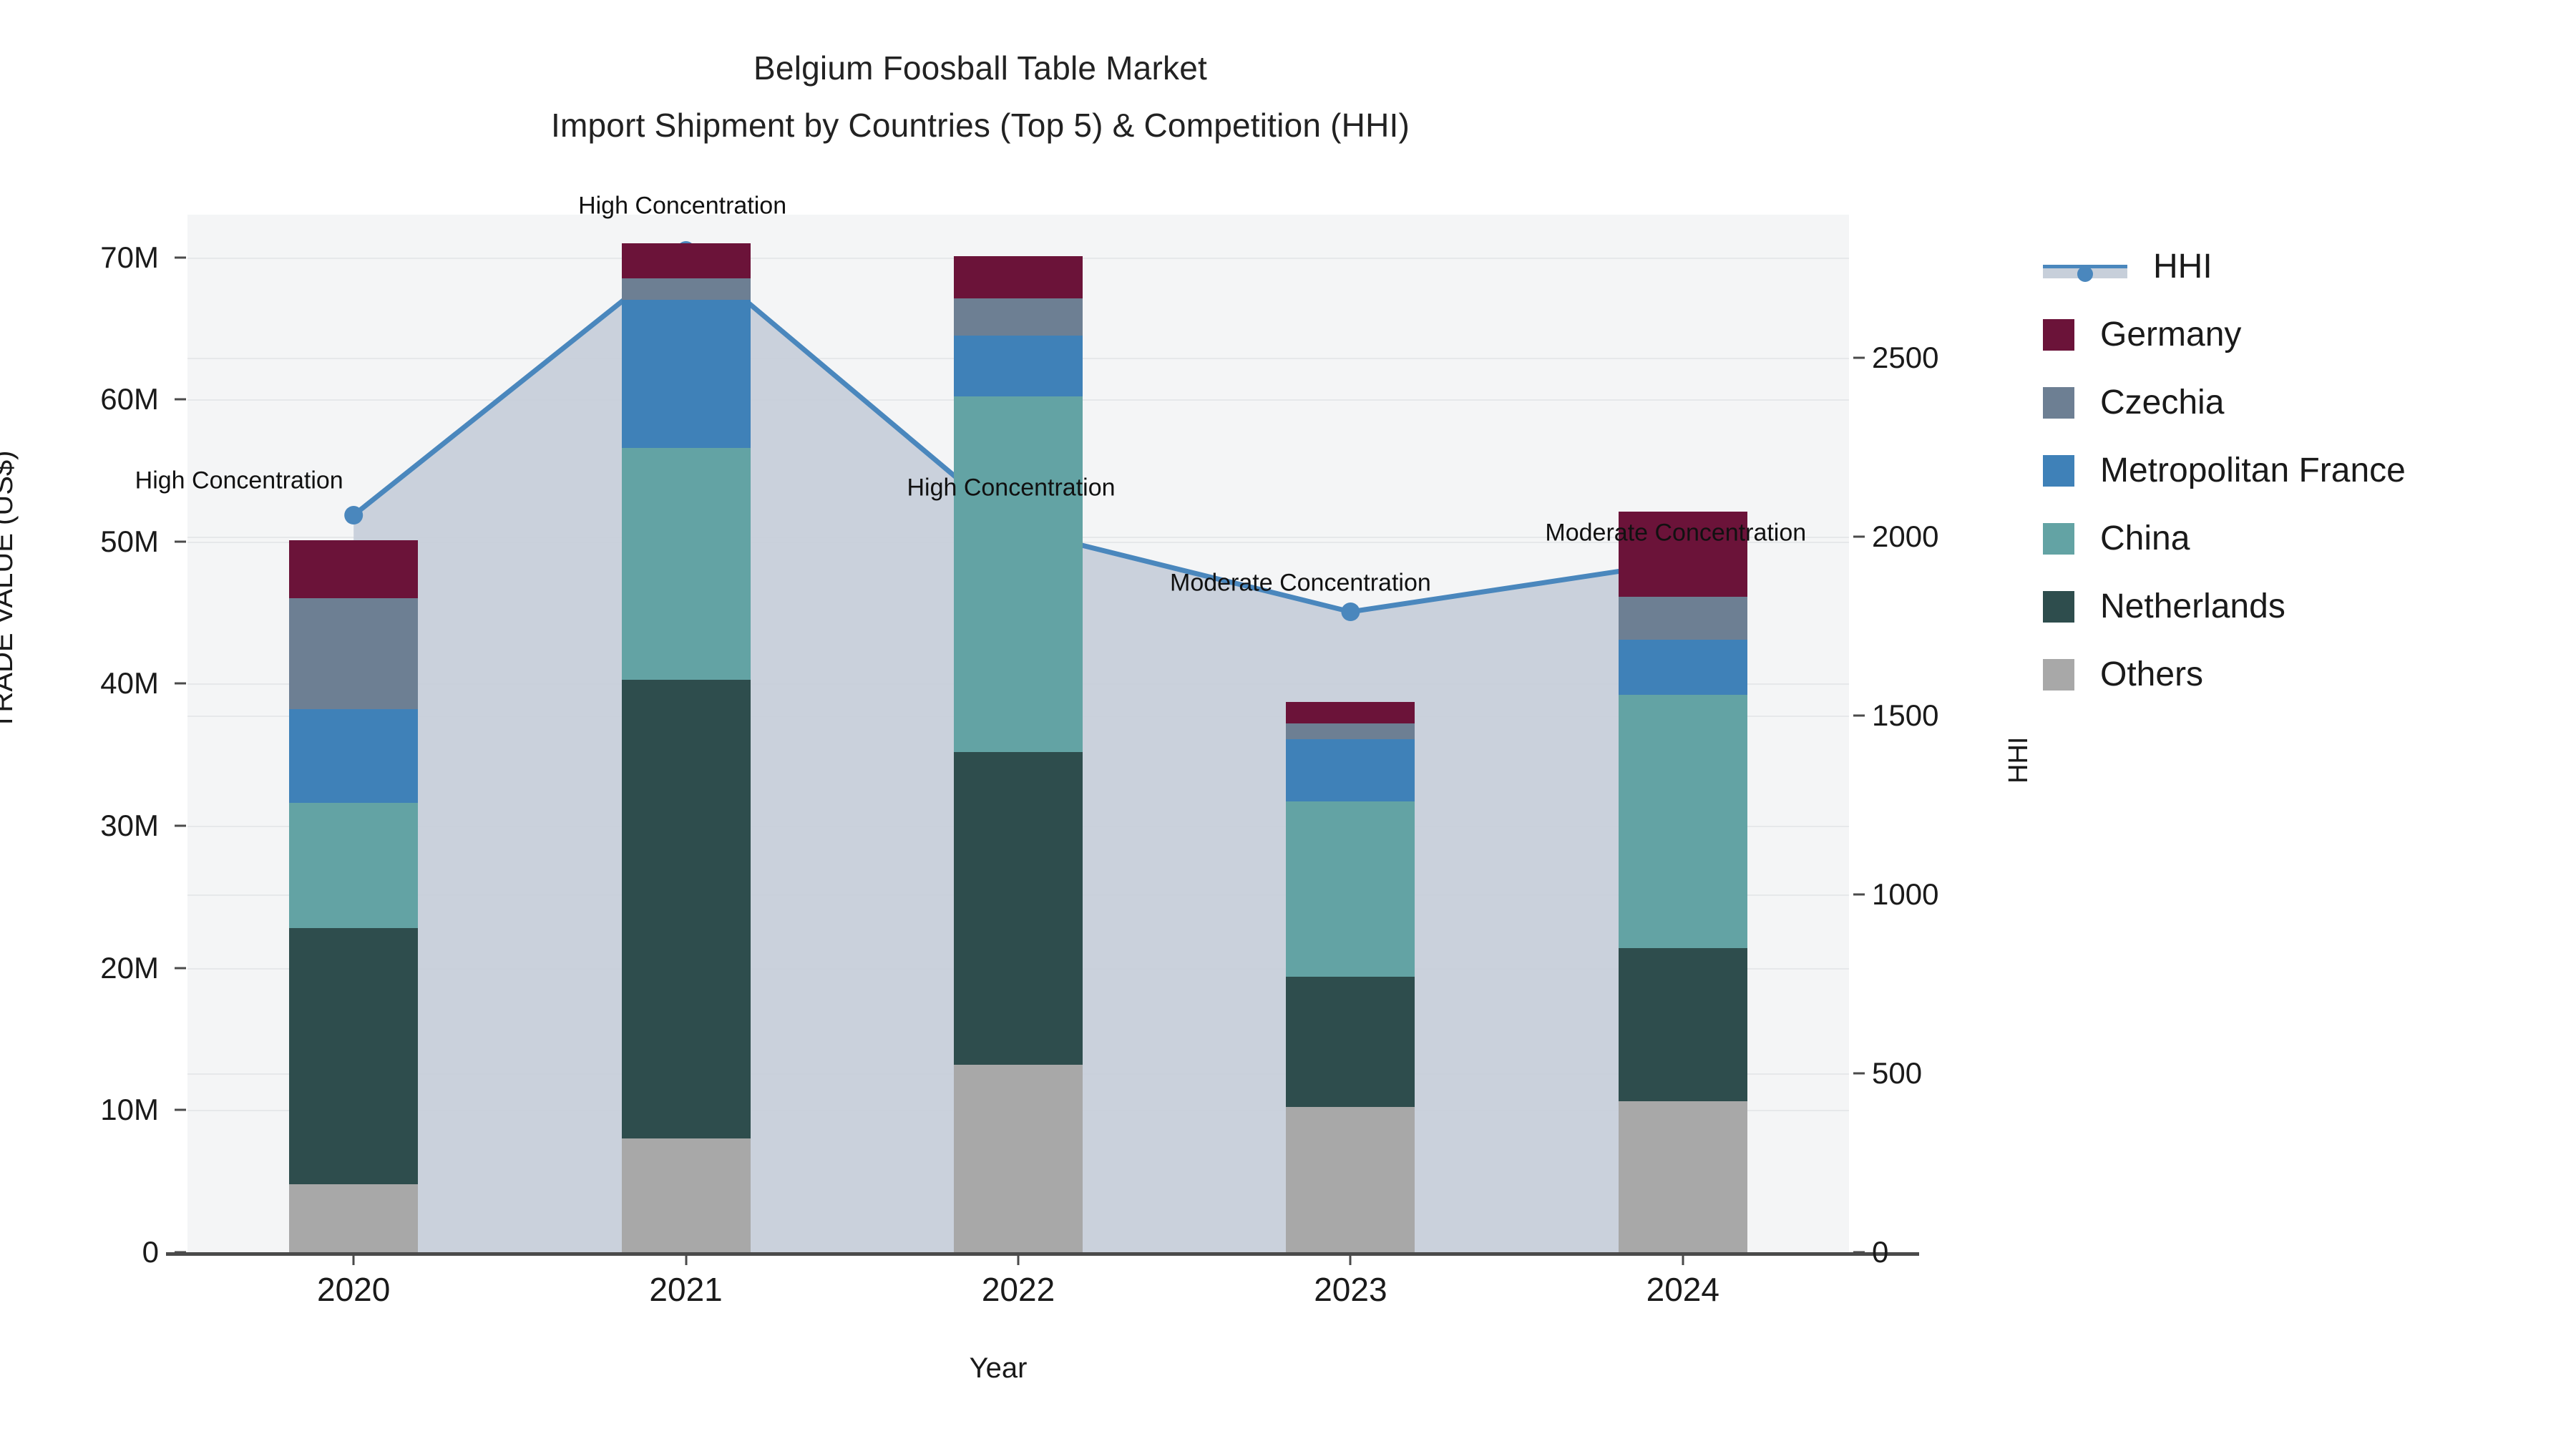 The width and height of the screenshot is (2576, 1449). What do you see at coordinates (2171, 334) in the screenshot?
I see `legend-label: Germany` at bounding box center [2171, 334].